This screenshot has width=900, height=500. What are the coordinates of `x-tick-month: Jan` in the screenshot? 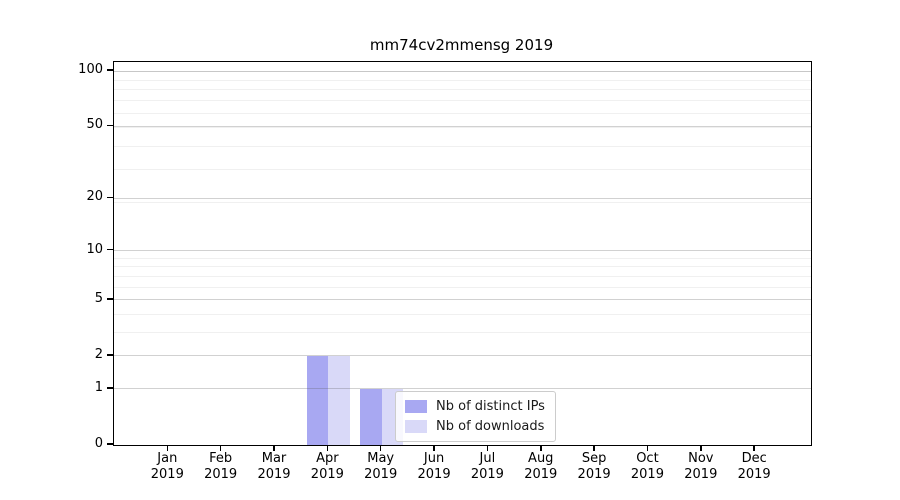 It's located at (167, 458).